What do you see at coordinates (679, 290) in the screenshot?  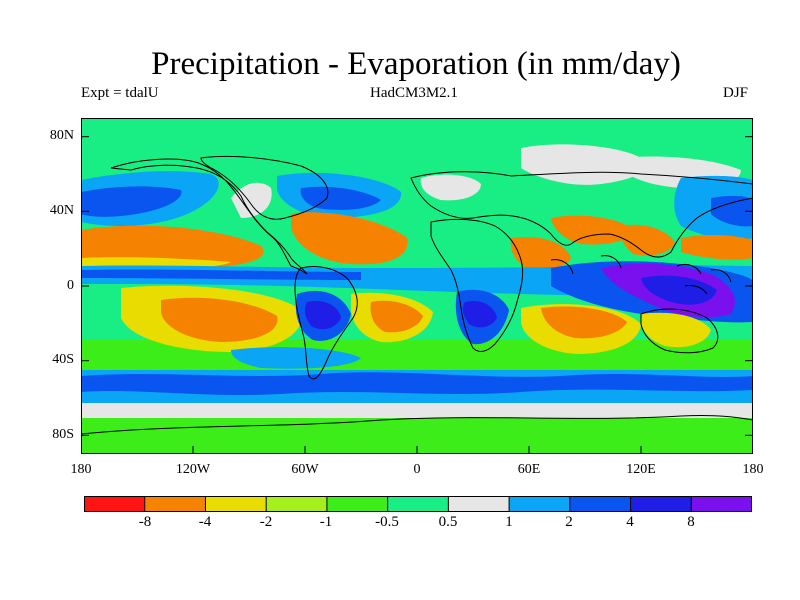 I see `field-maritime-indigo` at bounding box center [679, 290].